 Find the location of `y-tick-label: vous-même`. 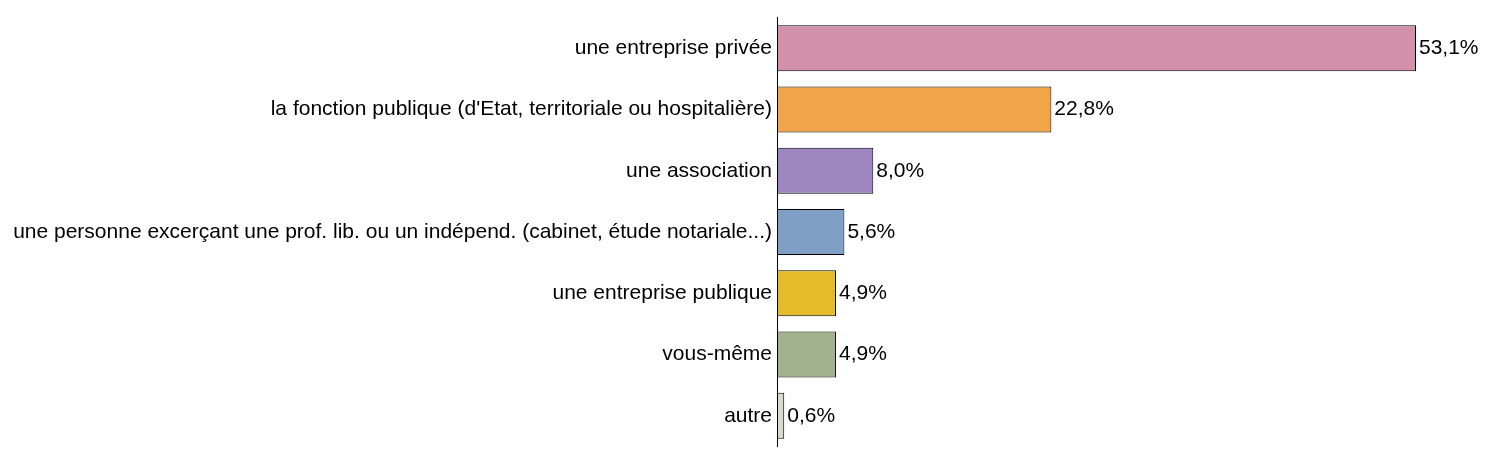

y-tick-label: vous-même is located at coordinates (717, 353).